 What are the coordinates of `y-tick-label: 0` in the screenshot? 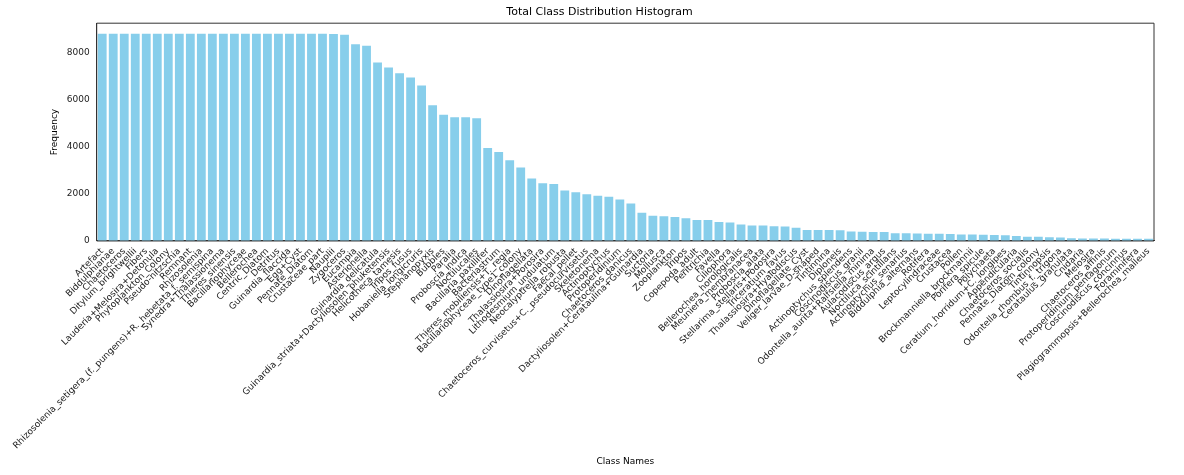 It's located at (86, 240).